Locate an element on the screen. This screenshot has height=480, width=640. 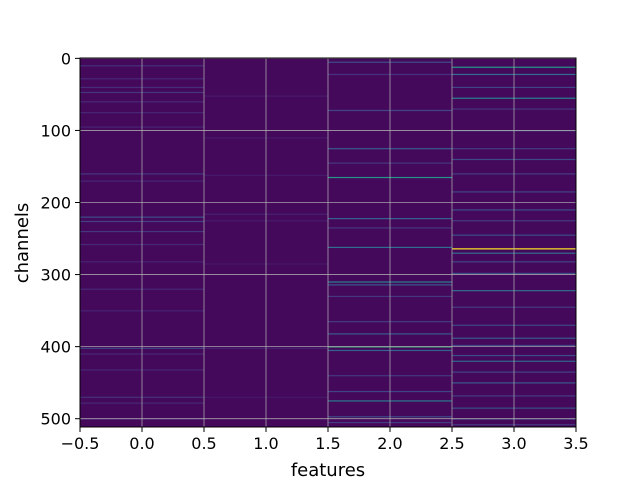
x-tick-label: 0.5 is located at coordinates (203, 443).